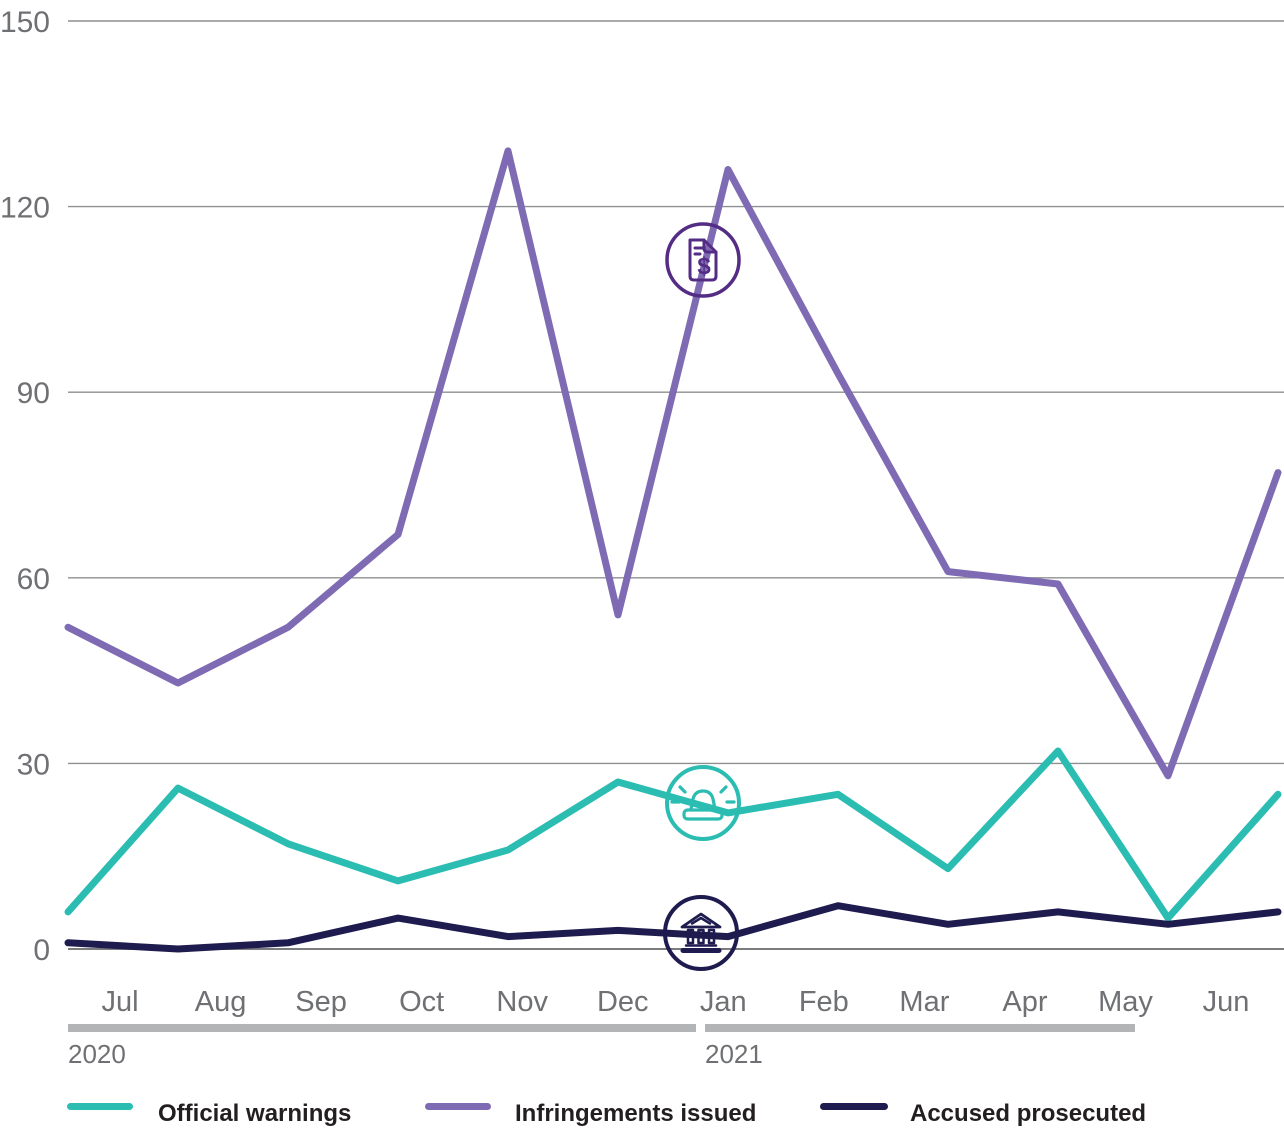 The width and height of the screenshot is (1284, 1141). I want to click on siren-icon-rays, so click(703, 794).